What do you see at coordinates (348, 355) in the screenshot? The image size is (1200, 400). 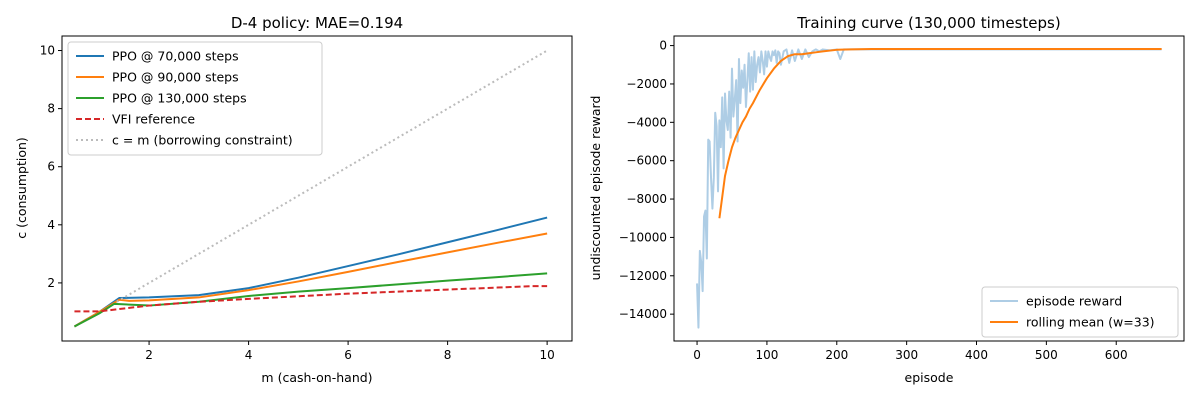 I see `x-tick-label: 6` at bounding box center [348, 355].